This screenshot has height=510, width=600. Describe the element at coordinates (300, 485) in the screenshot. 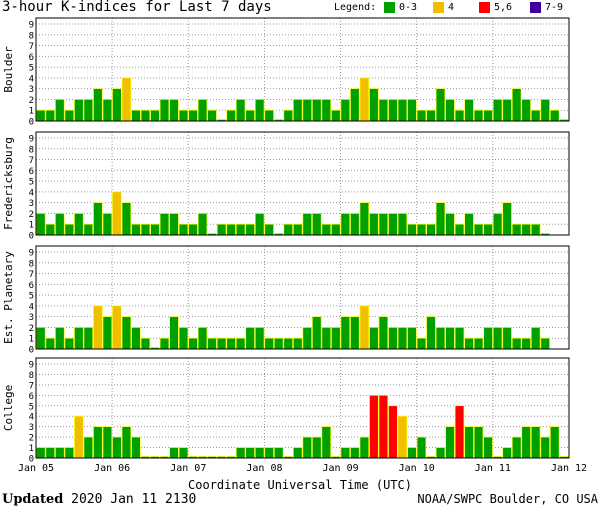

I see `x-axis-label: Coordinate Universal Time (UTC)` at that location.